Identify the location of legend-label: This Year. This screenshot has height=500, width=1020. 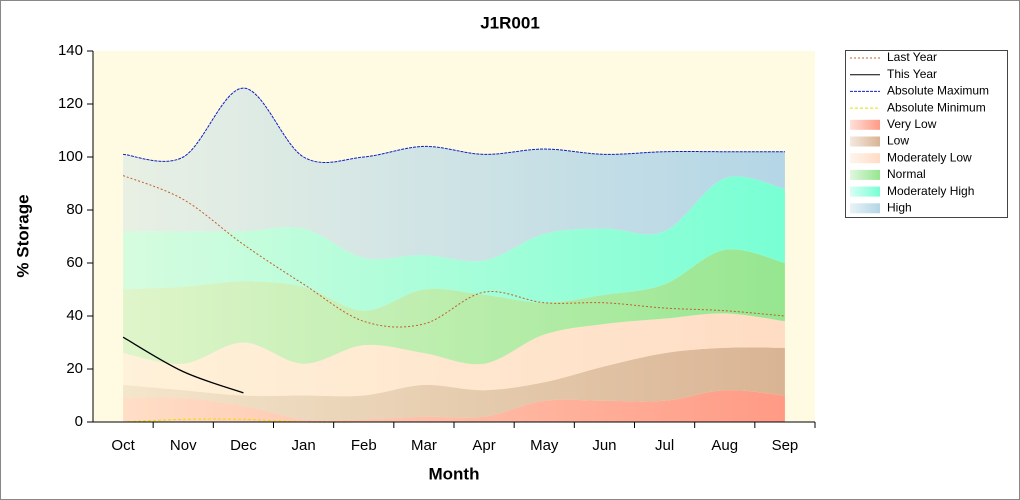
(912, 74).